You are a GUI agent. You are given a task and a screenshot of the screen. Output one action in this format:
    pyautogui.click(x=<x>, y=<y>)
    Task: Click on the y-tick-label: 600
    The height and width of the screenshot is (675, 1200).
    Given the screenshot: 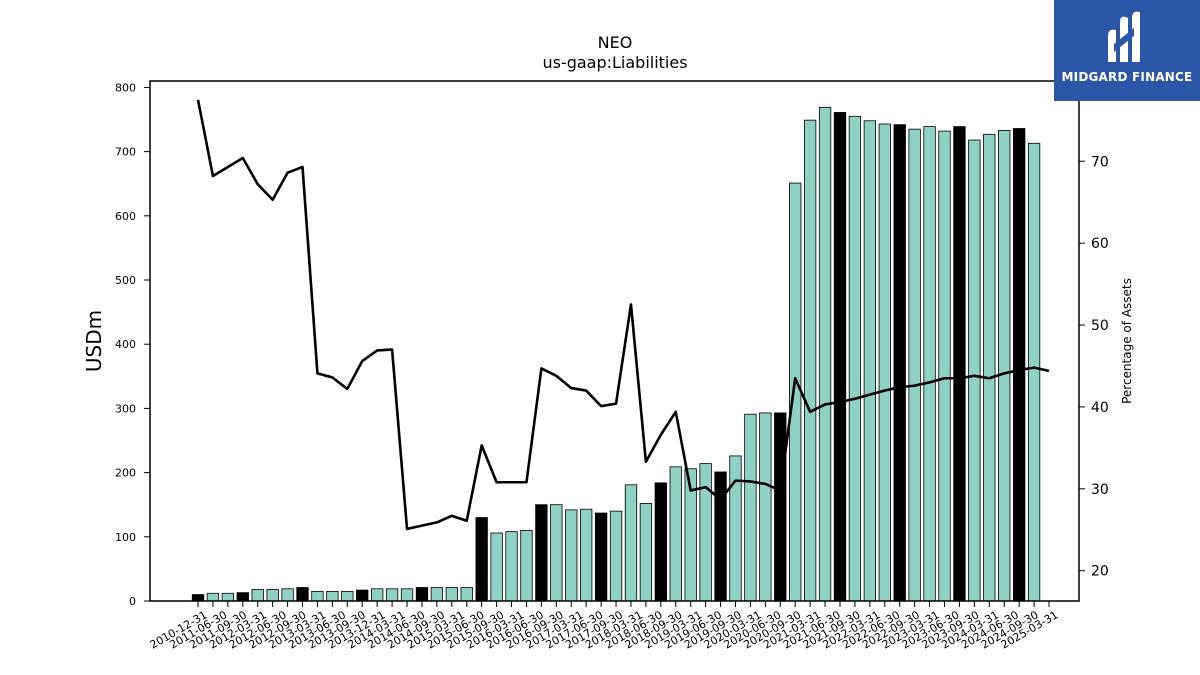 What is the action you would take?
    pyautogui.click(x=125, y=216)
    